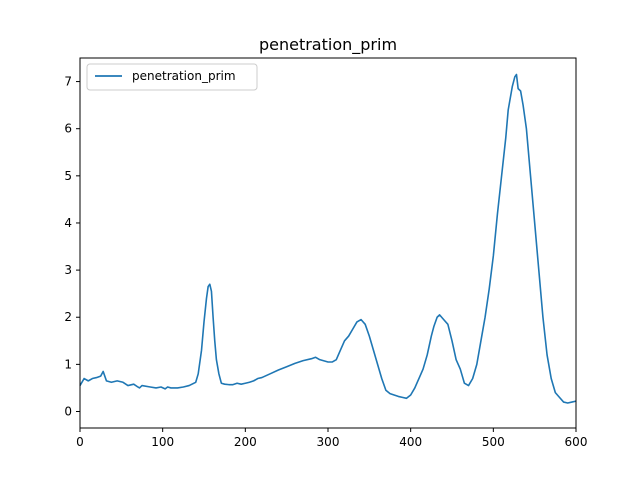 Image resolution: width=640 pixels, height=480 pixels. I want to click on legend: penetration_prim, so click(172, 77).